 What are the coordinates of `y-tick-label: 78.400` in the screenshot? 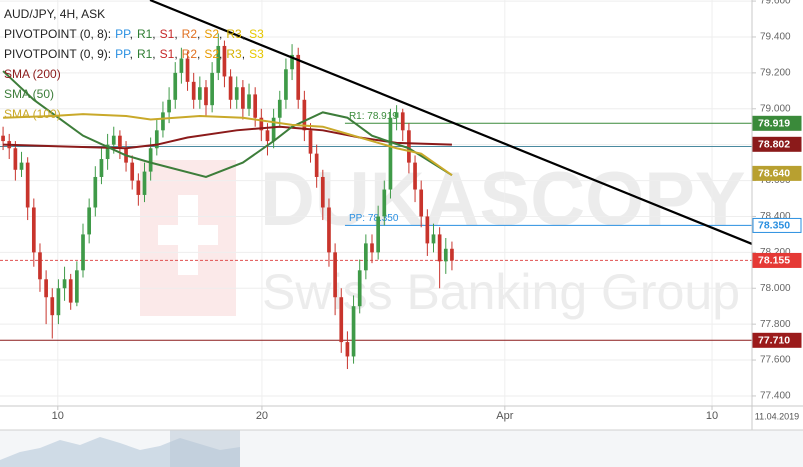 It's located at (775, 216).